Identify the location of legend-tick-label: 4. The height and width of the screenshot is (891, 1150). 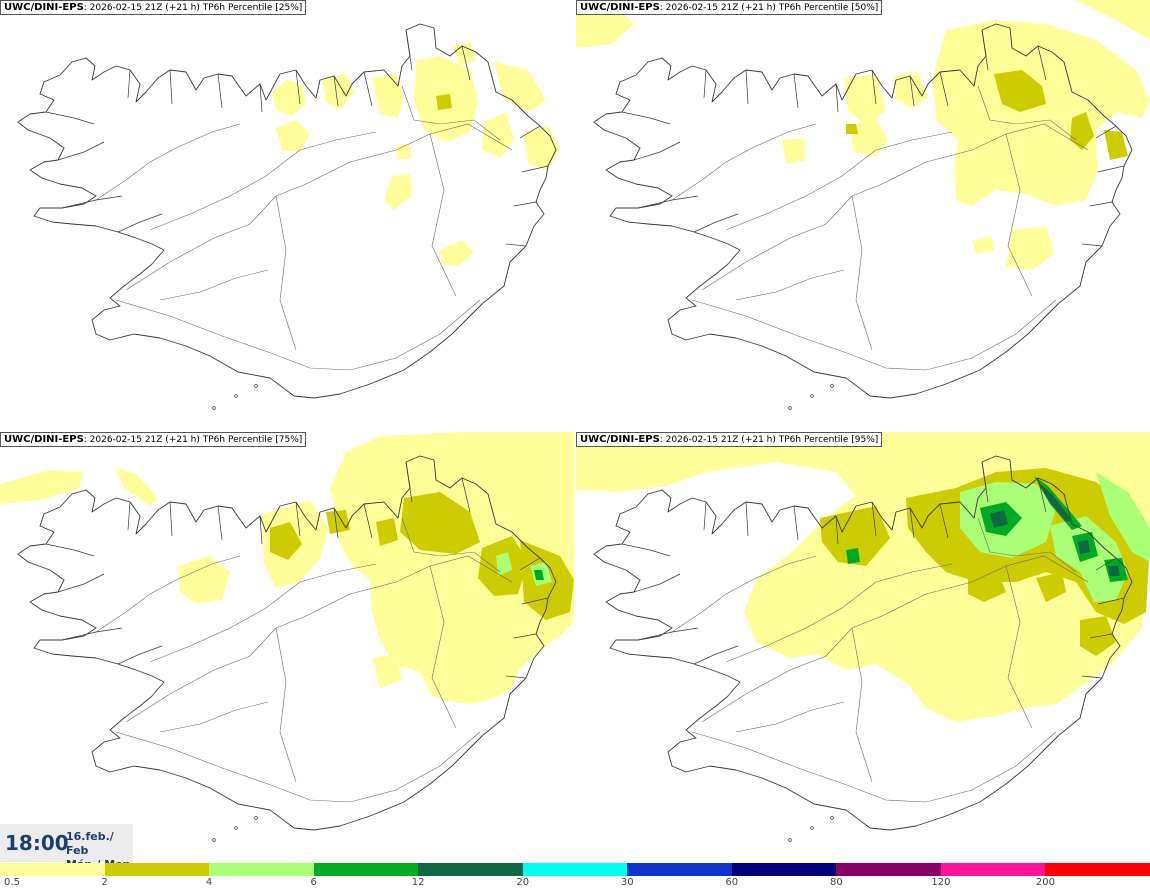
(209, 882).